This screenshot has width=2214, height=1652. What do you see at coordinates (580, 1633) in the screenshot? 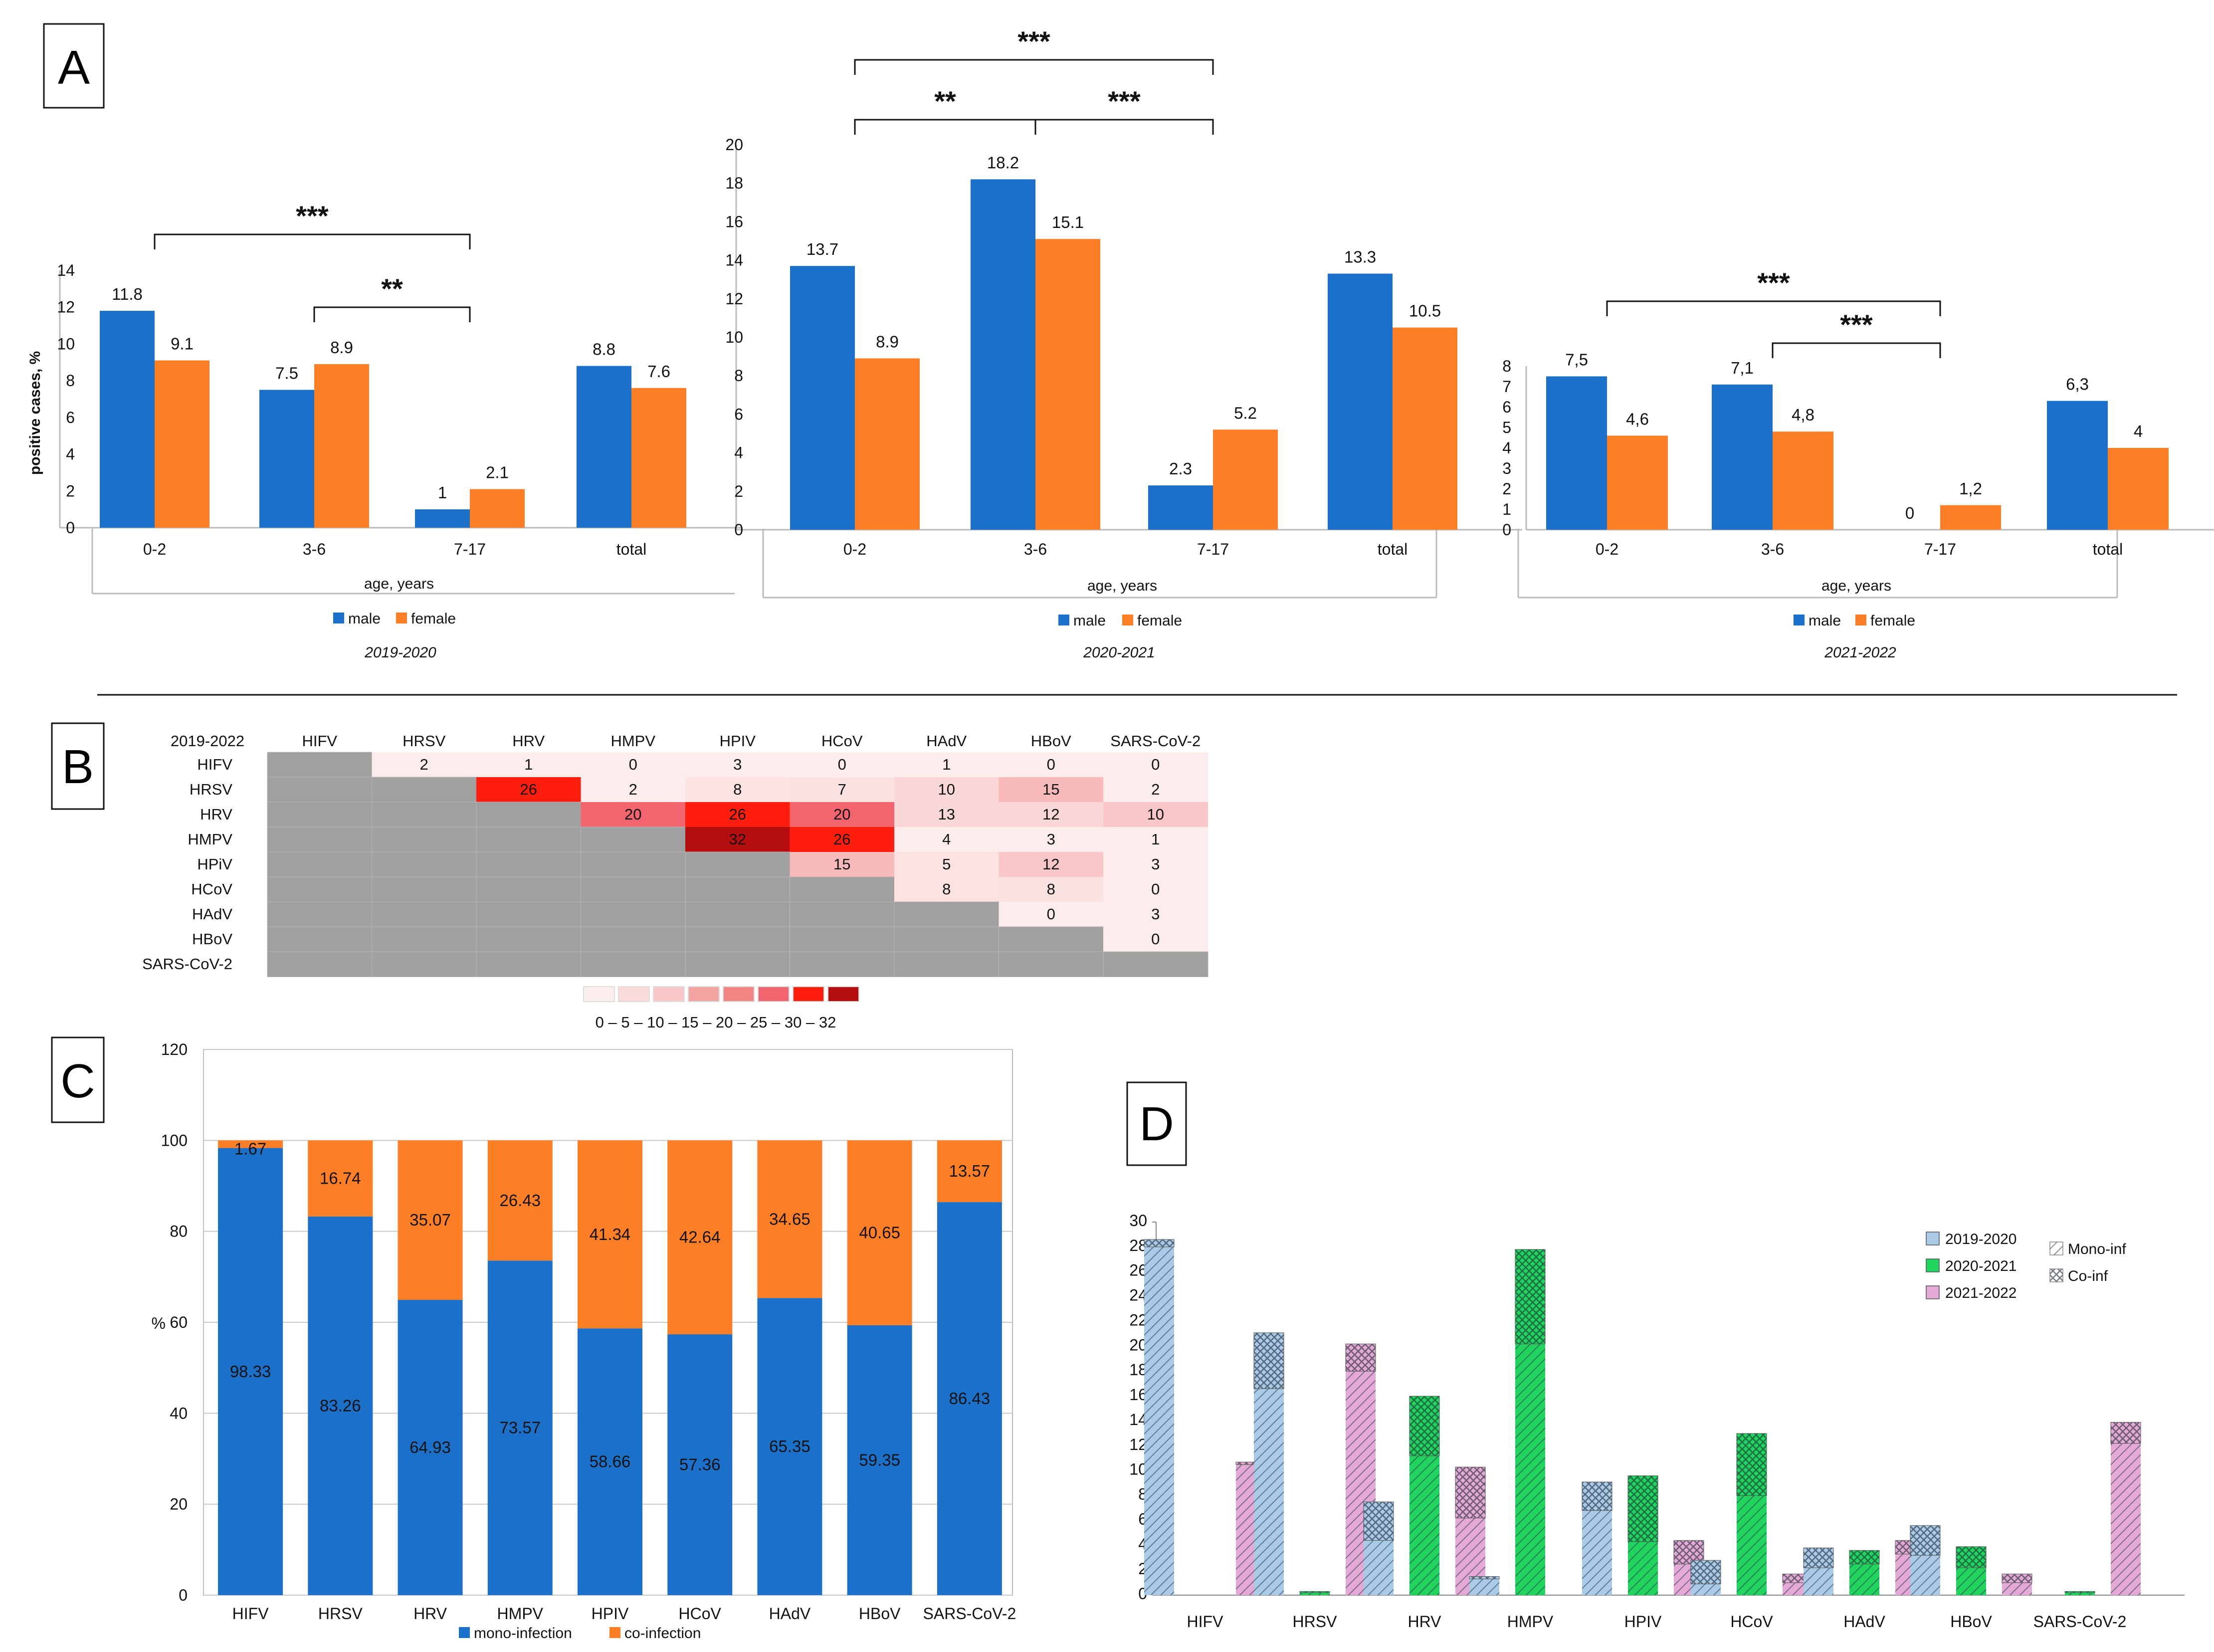
I see `c-legend: mono-infection co-infection` at bounding box center [580, 1633].